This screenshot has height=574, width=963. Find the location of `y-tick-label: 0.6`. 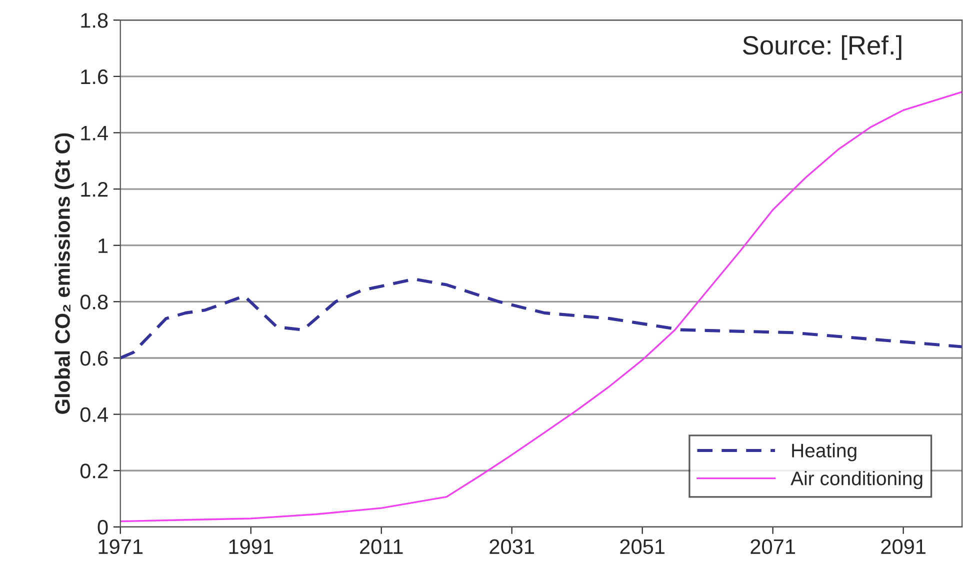

y-tick-label: 0.6 is located at coordinates (94, 358).